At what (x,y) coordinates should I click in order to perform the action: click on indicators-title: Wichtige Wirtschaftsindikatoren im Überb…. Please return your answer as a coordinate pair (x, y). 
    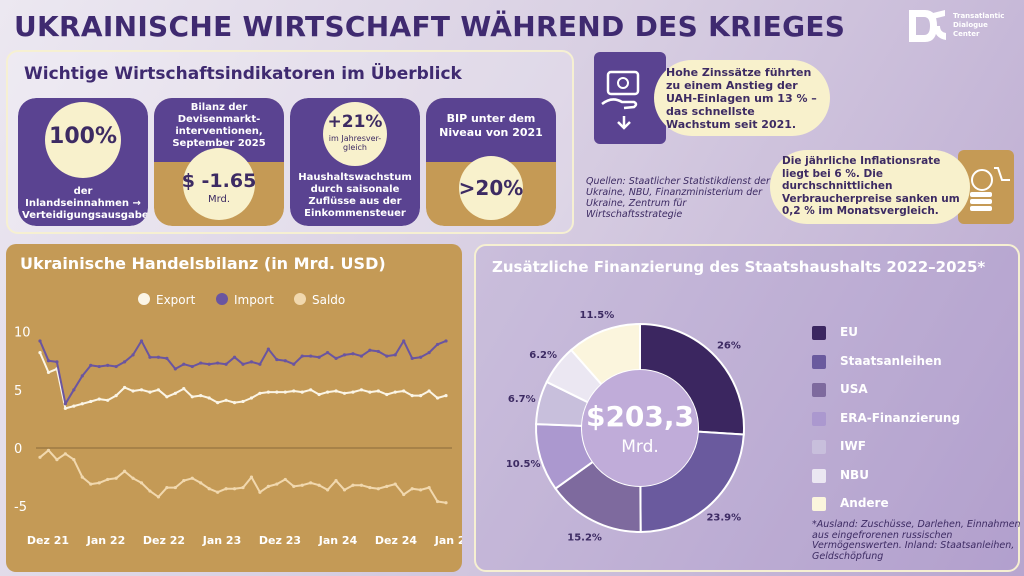
    Looking at the image, I should click on (243, 74).